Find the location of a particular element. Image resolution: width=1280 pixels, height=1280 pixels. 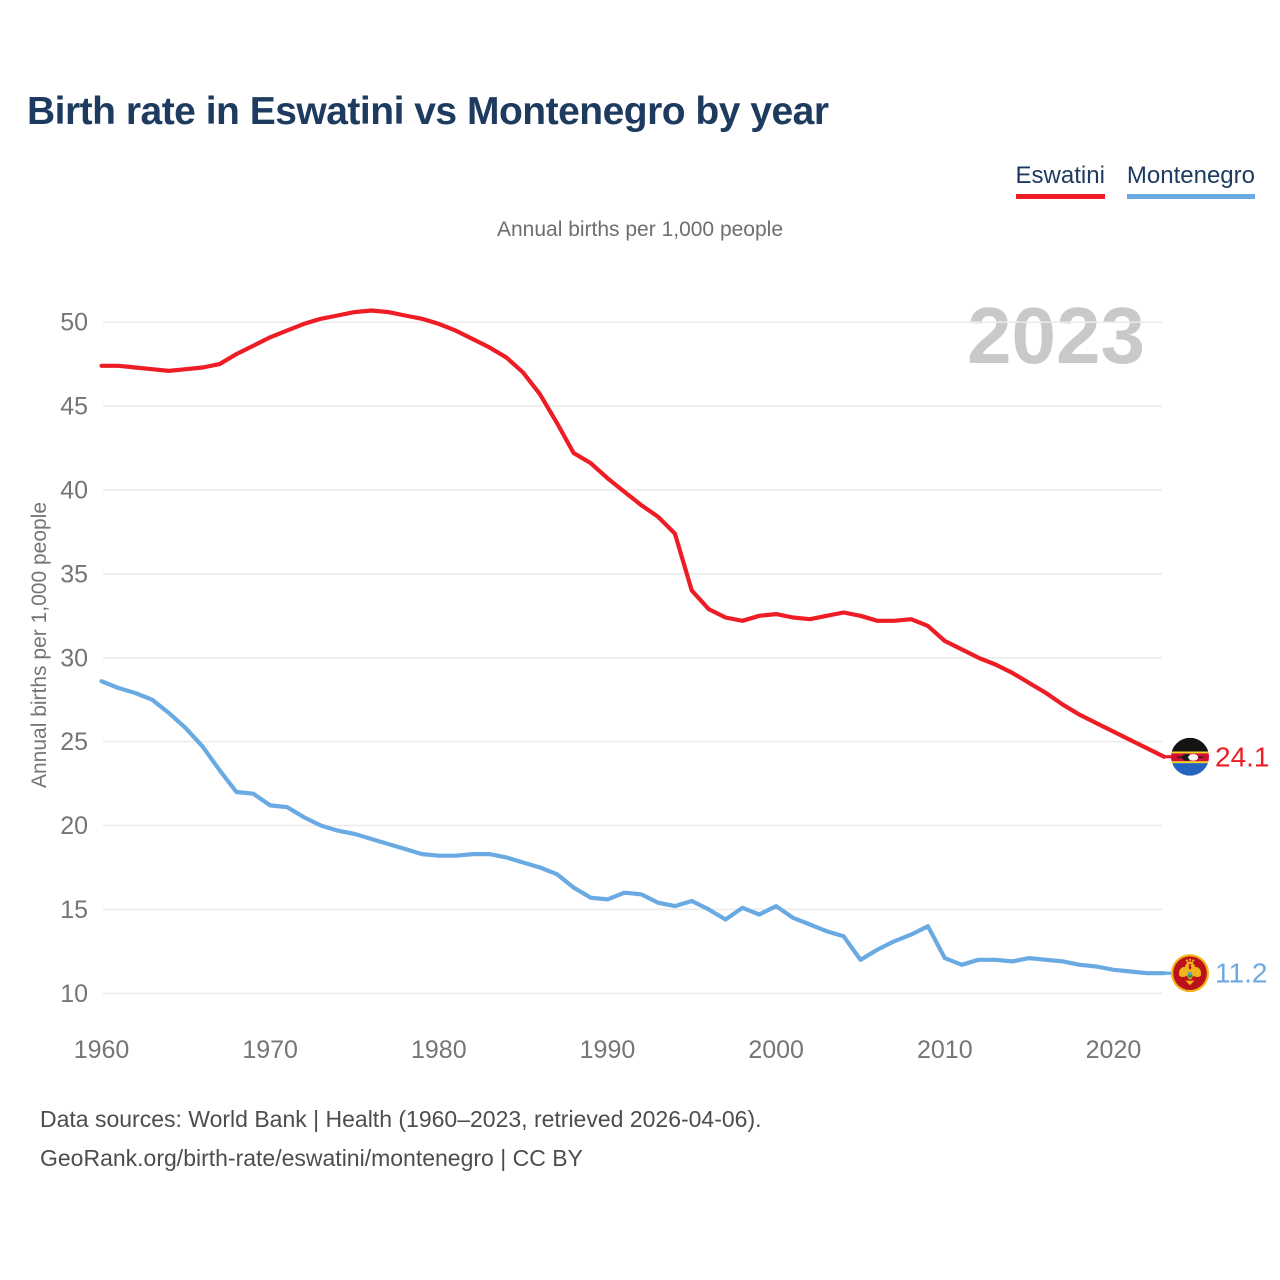

legend-label-eswatini: Eswatini is located at coordinates (1060, 175).